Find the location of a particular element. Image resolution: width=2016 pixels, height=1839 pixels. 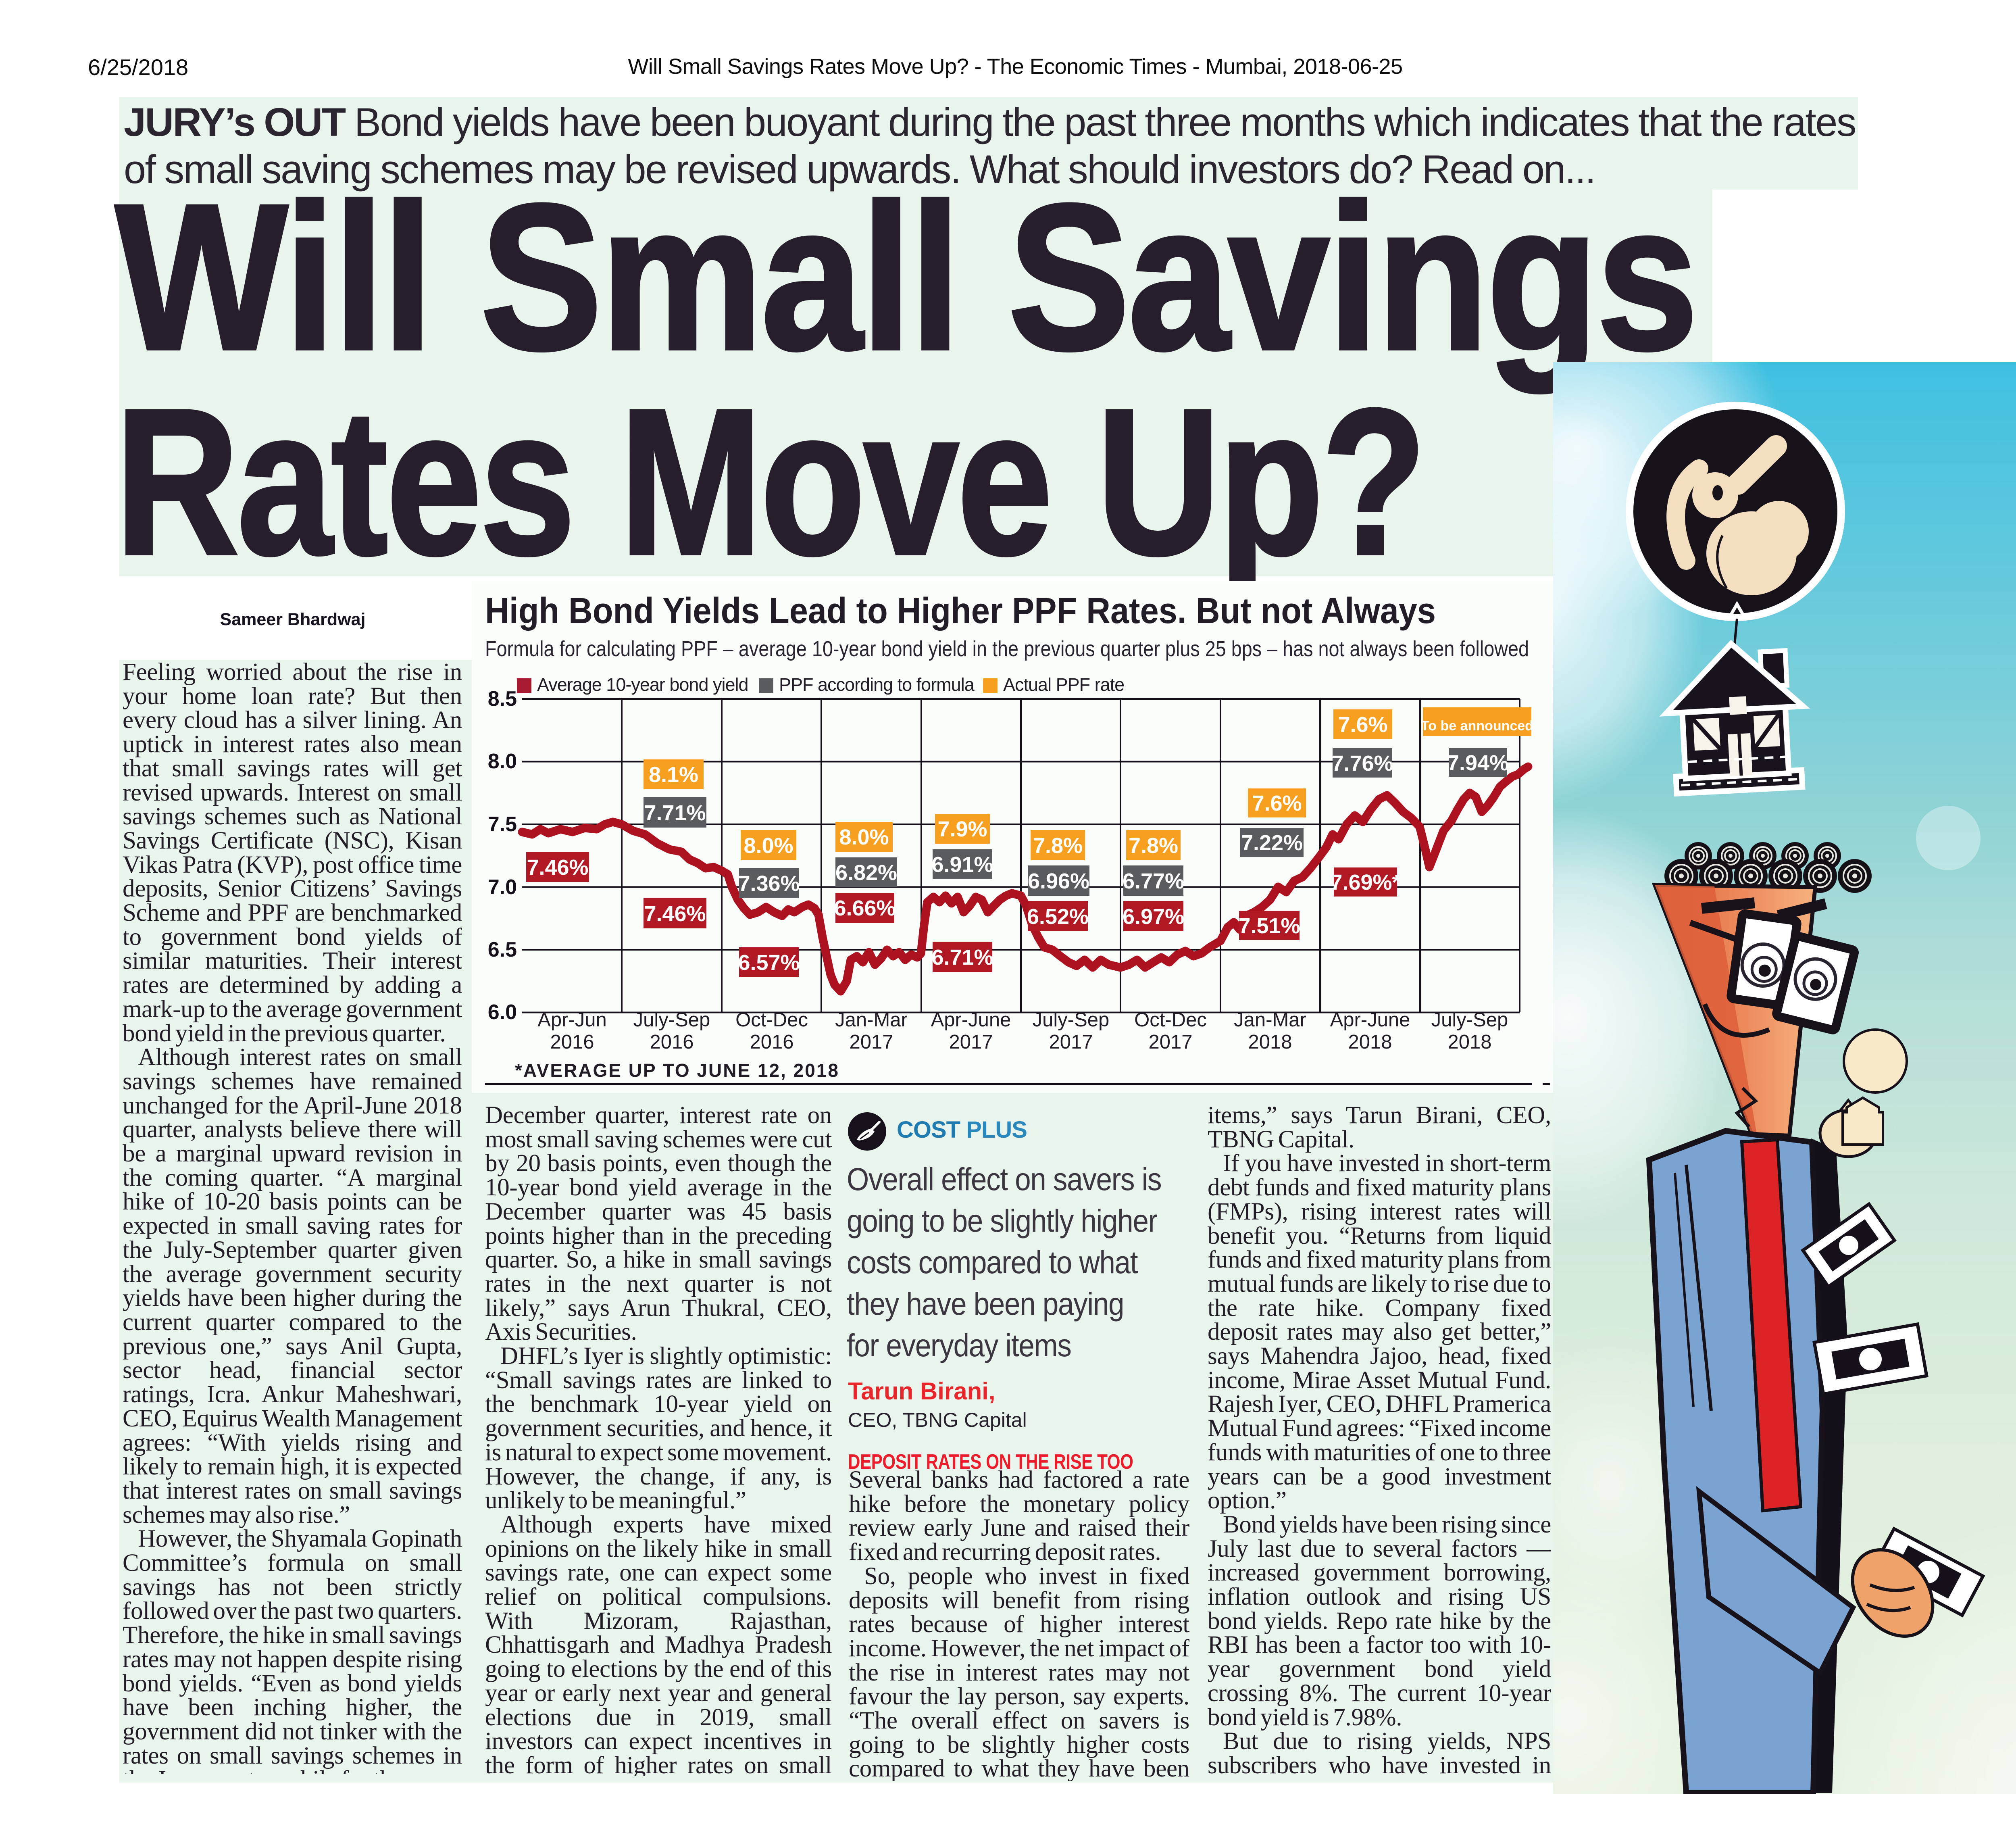

svg-text: Apr-Jun is located at coordinates (572, 1020).